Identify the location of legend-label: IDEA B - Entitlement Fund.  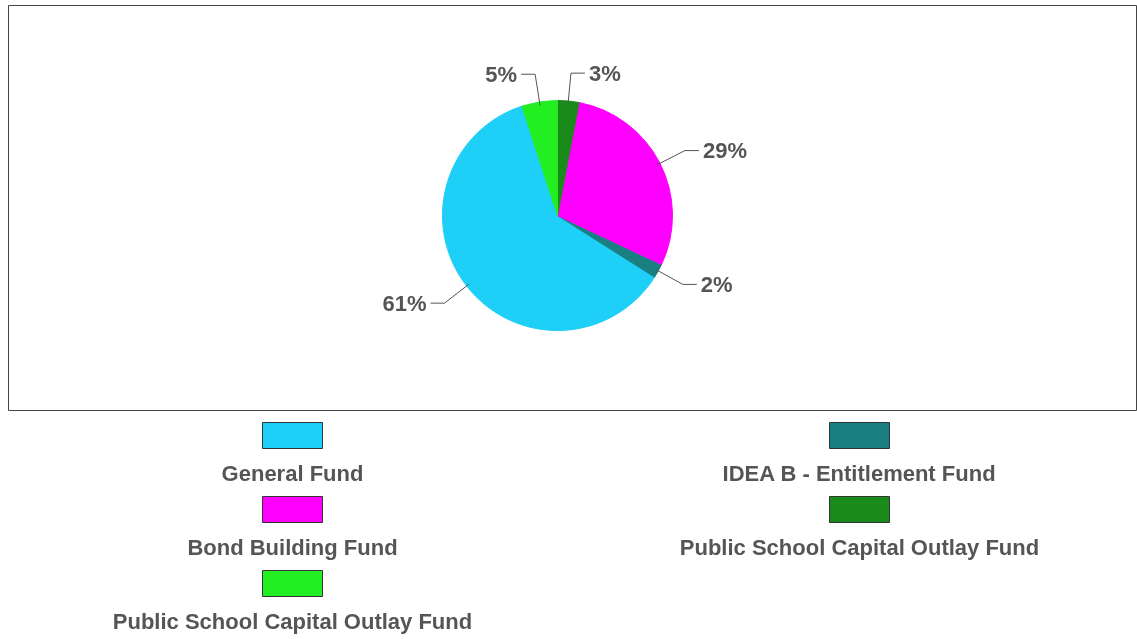
(859, 473).